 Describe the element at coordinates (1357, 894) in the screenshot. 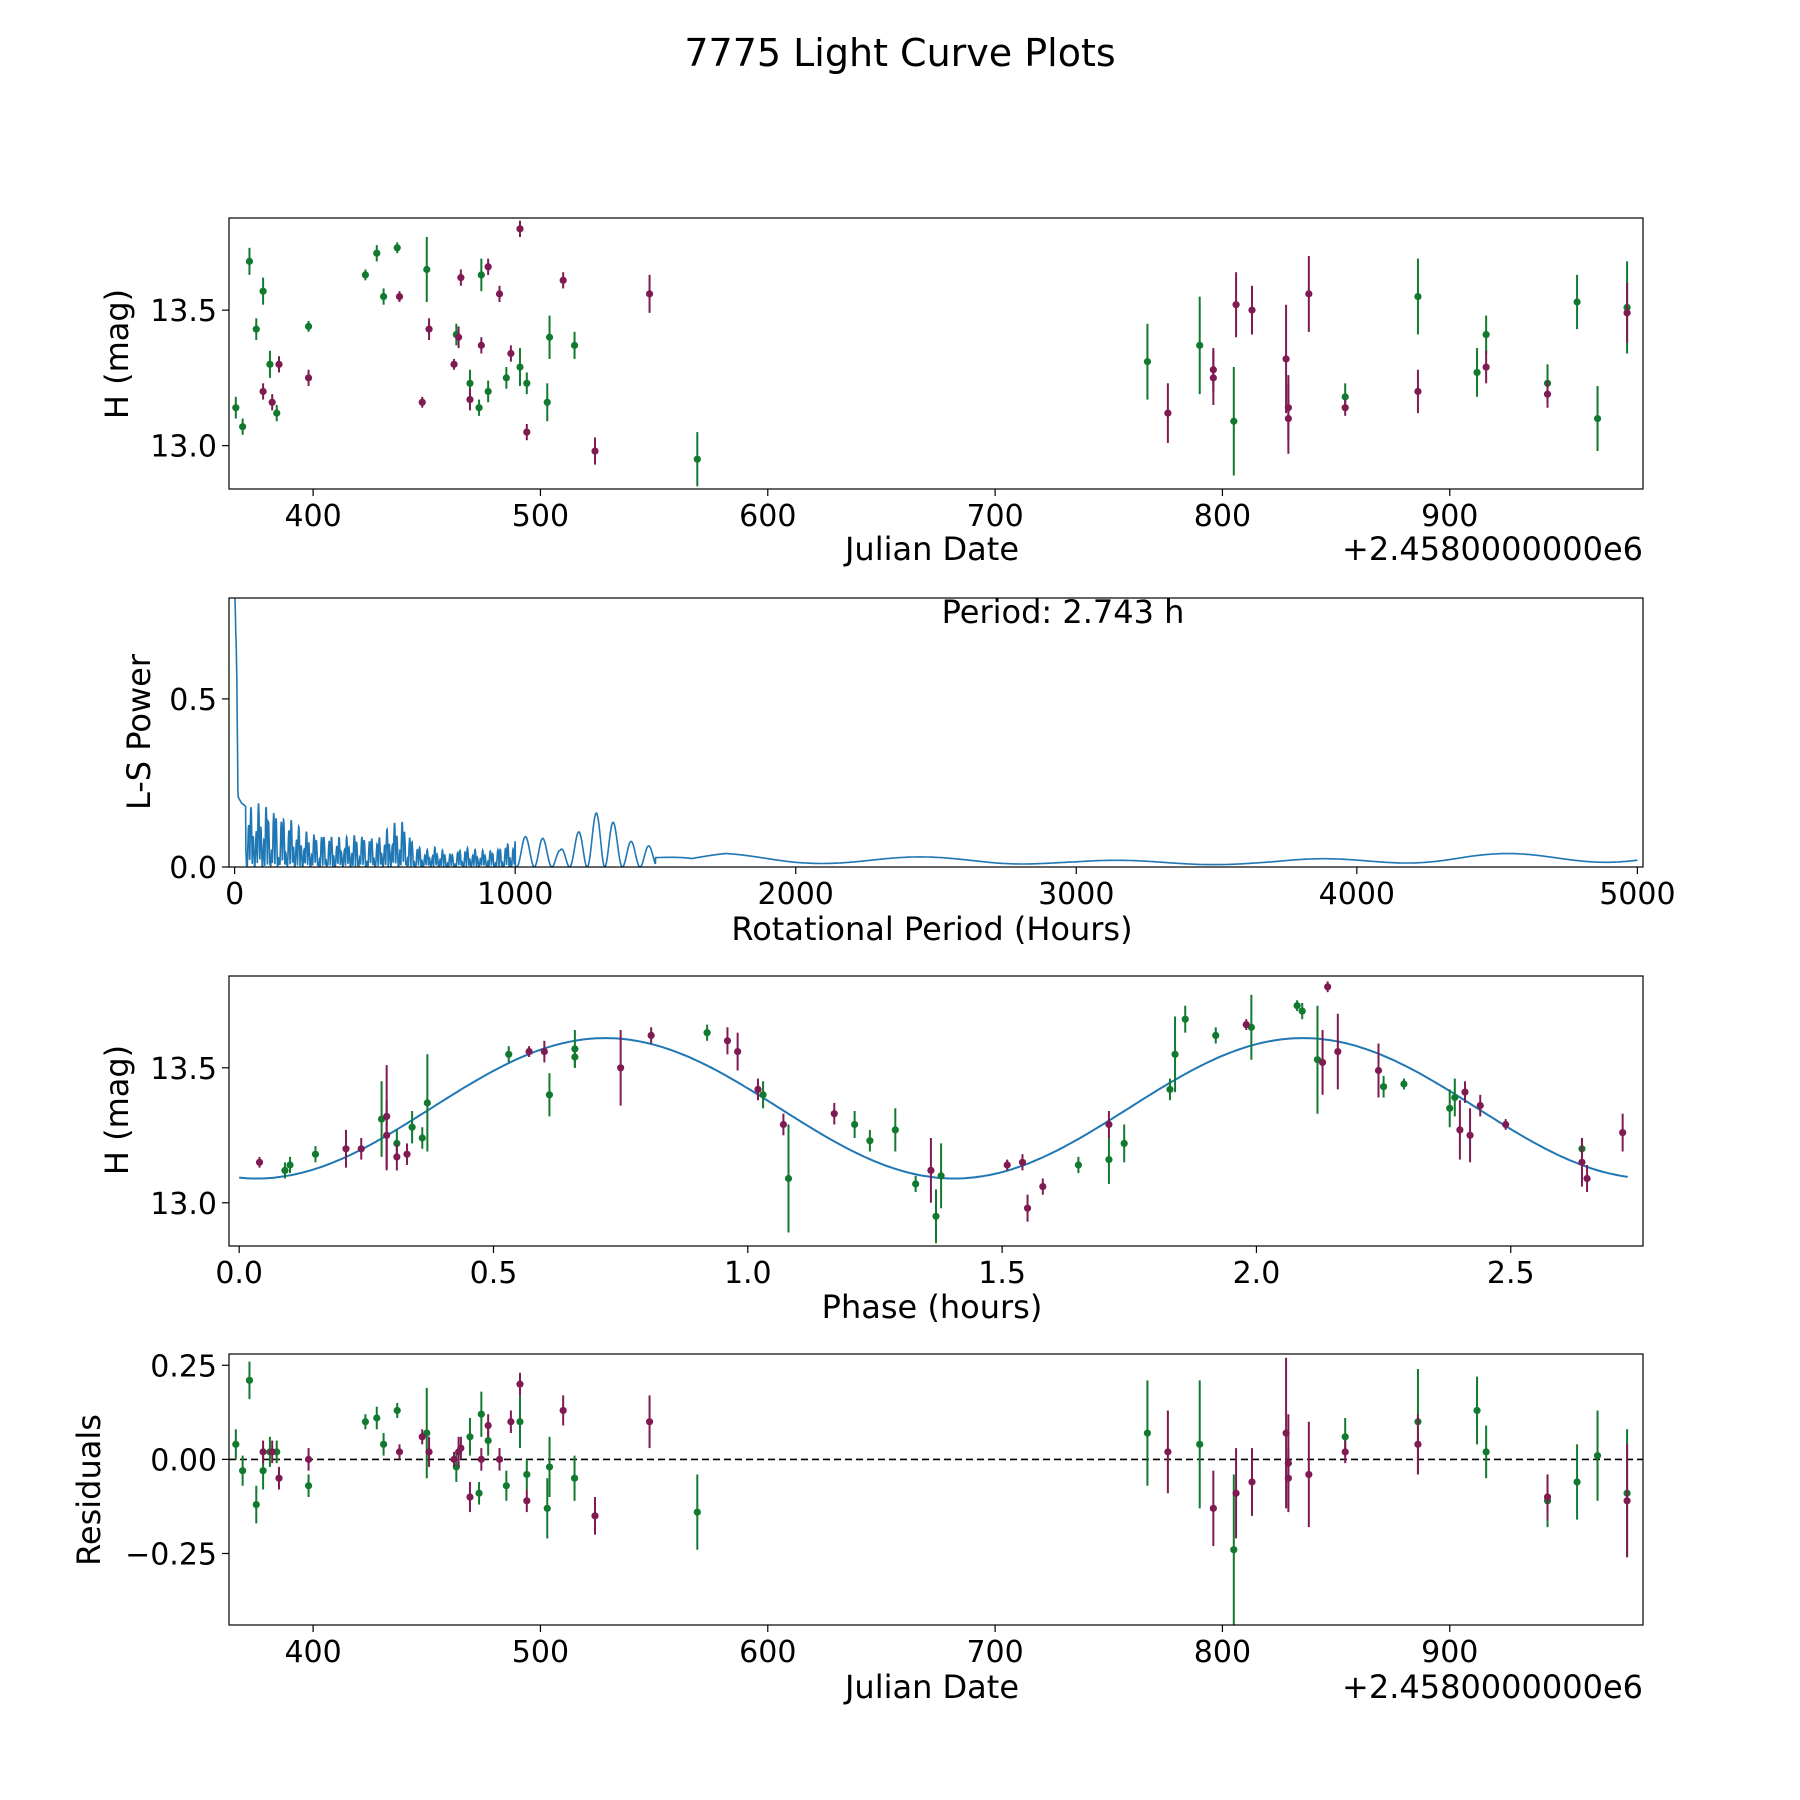

I see `x-tick-label: 4000` at that location.